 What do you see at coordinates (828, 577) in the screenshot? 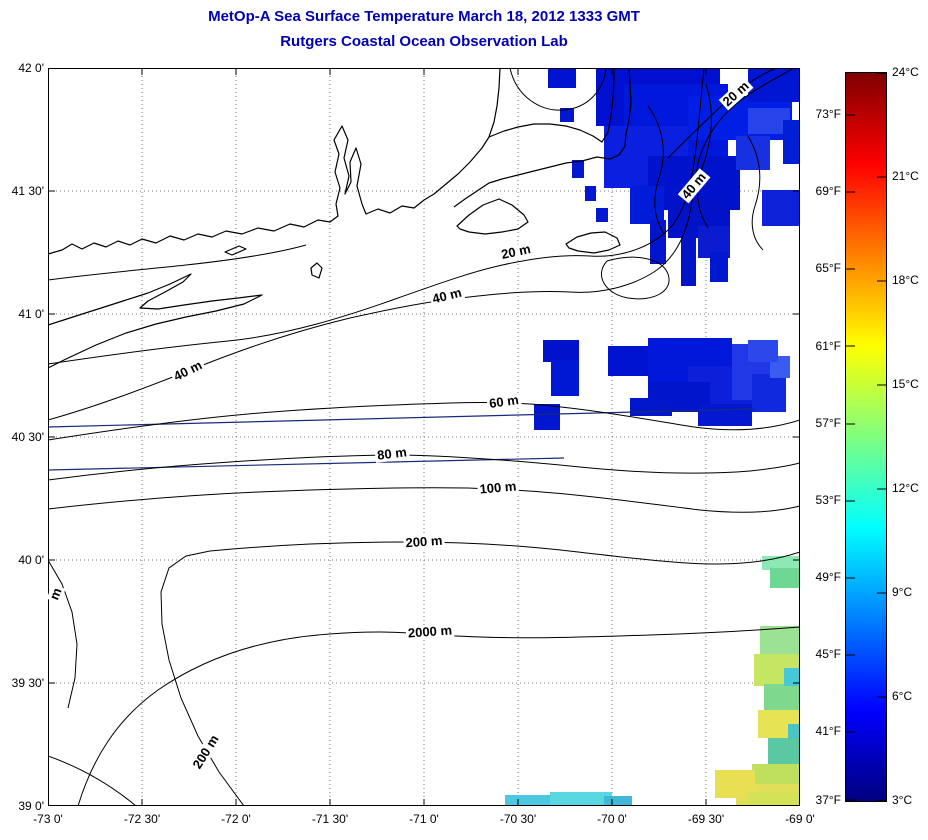
I see `colorbar-fahrenheit-label: 49°F` at bounding box center [828, 577].